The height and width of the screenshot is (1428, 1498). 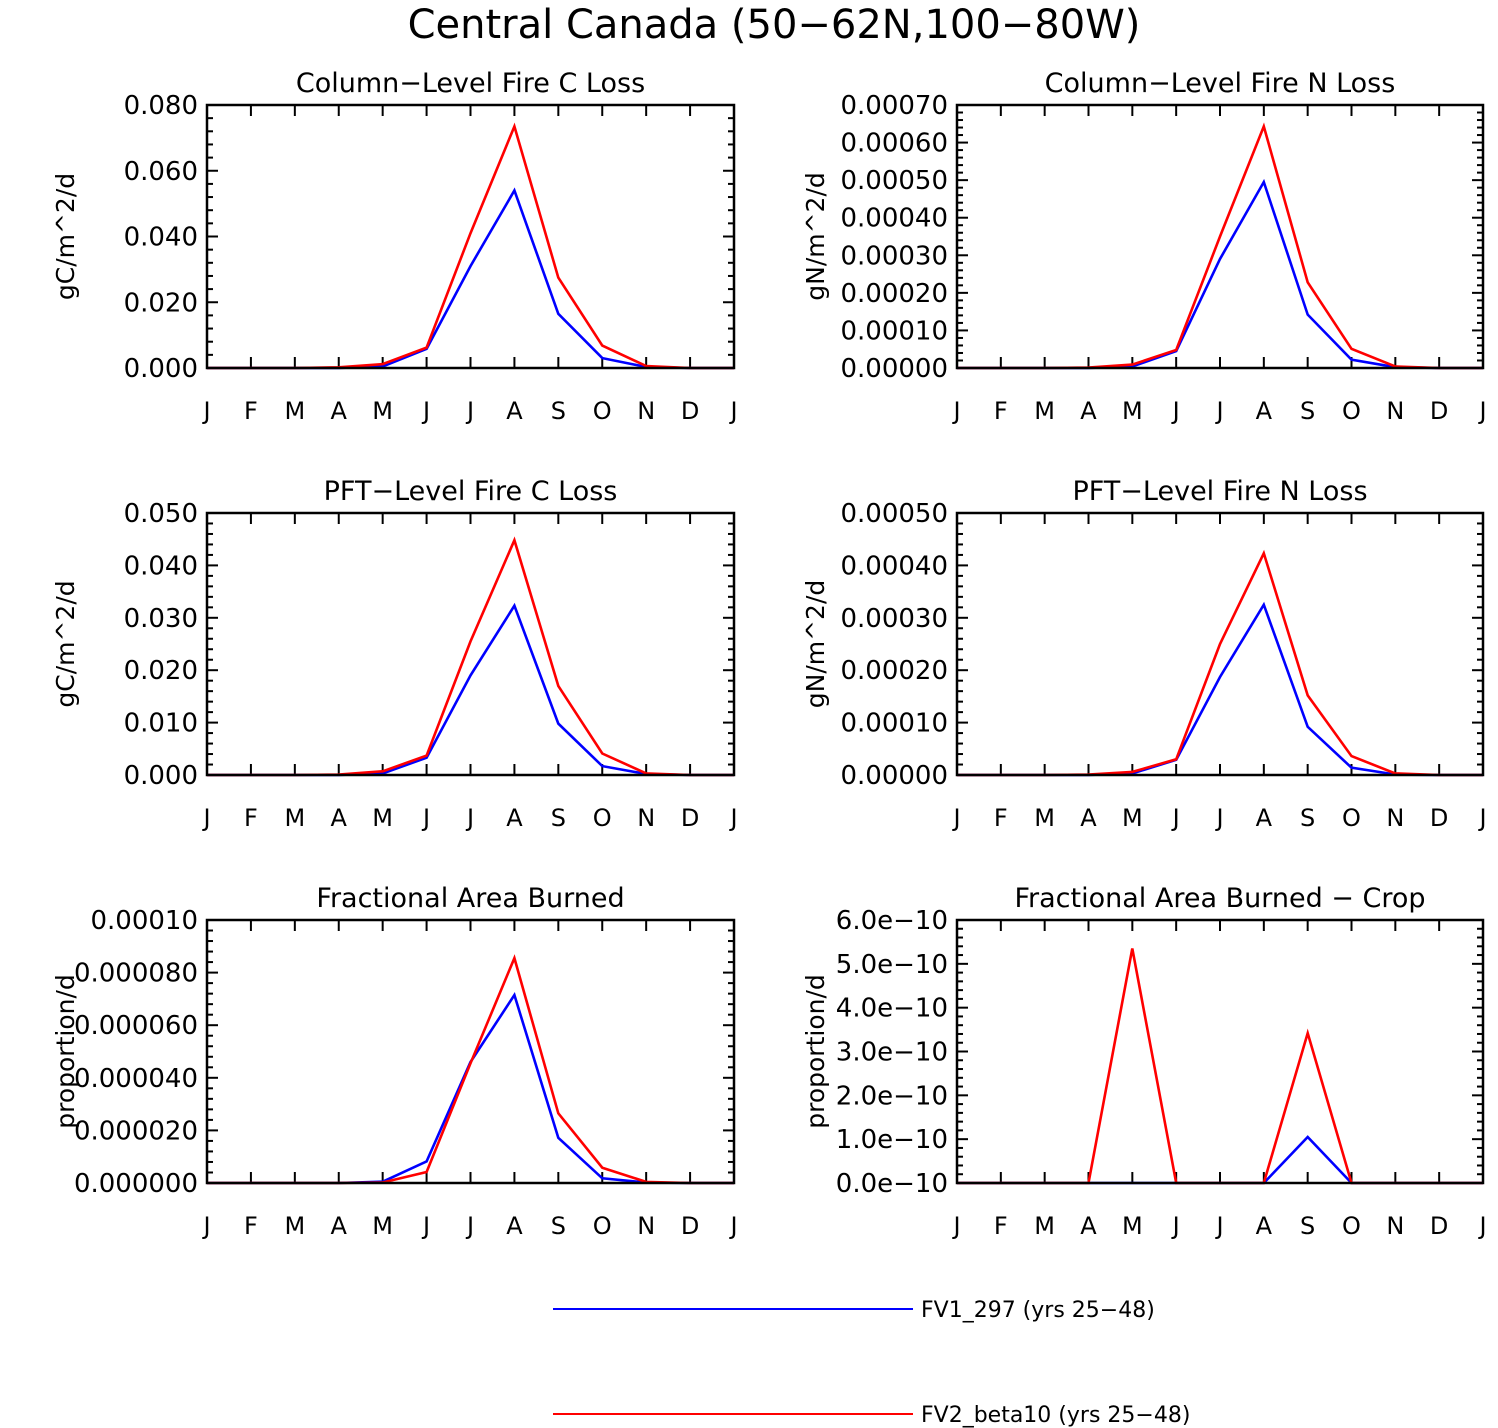 What do you see at coordinates (1038, 1310) in the screenshot?
I see `legend-label-fv1: FV1_297 (yrs 25−48)` at bounding box center [1038, 1310].